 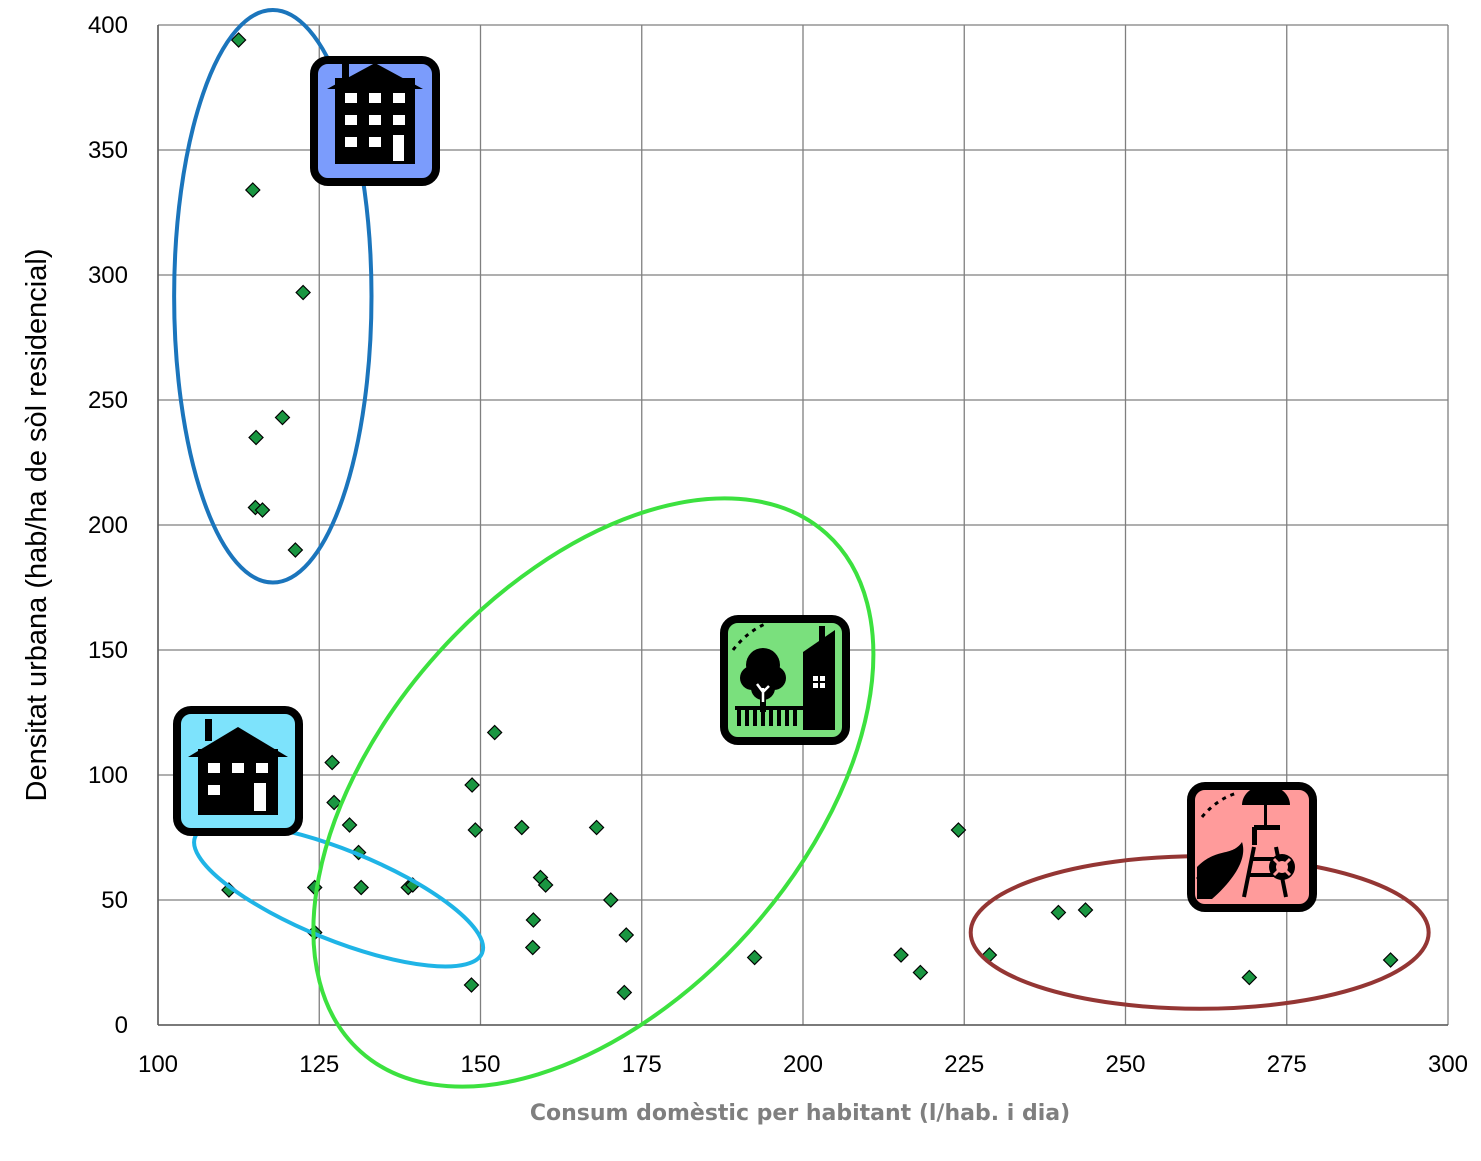 I want to click on y-tick-label: 400, so click(x=108, y=25).